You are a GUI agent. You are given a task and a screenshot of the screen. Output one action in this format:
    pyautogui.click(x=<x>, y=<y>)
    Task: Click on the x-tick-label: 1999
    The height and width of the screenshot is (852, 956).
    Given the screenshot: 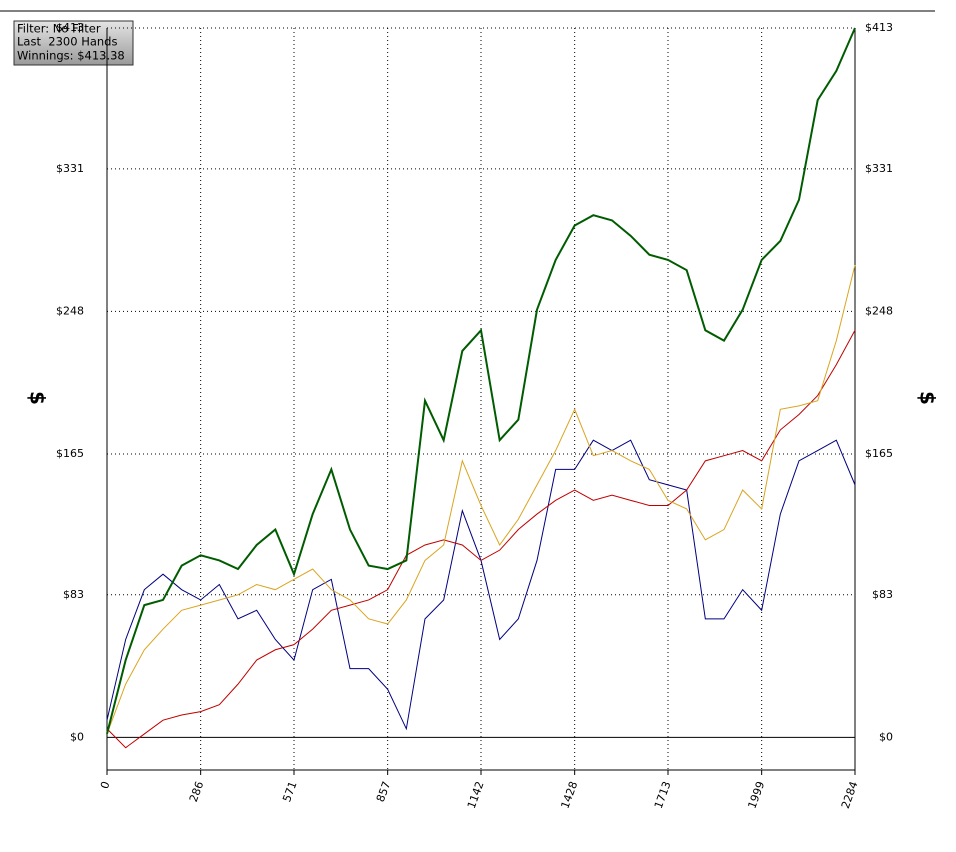 What is the action you would take?
    pyautogui.click(x=757, y=795)
    